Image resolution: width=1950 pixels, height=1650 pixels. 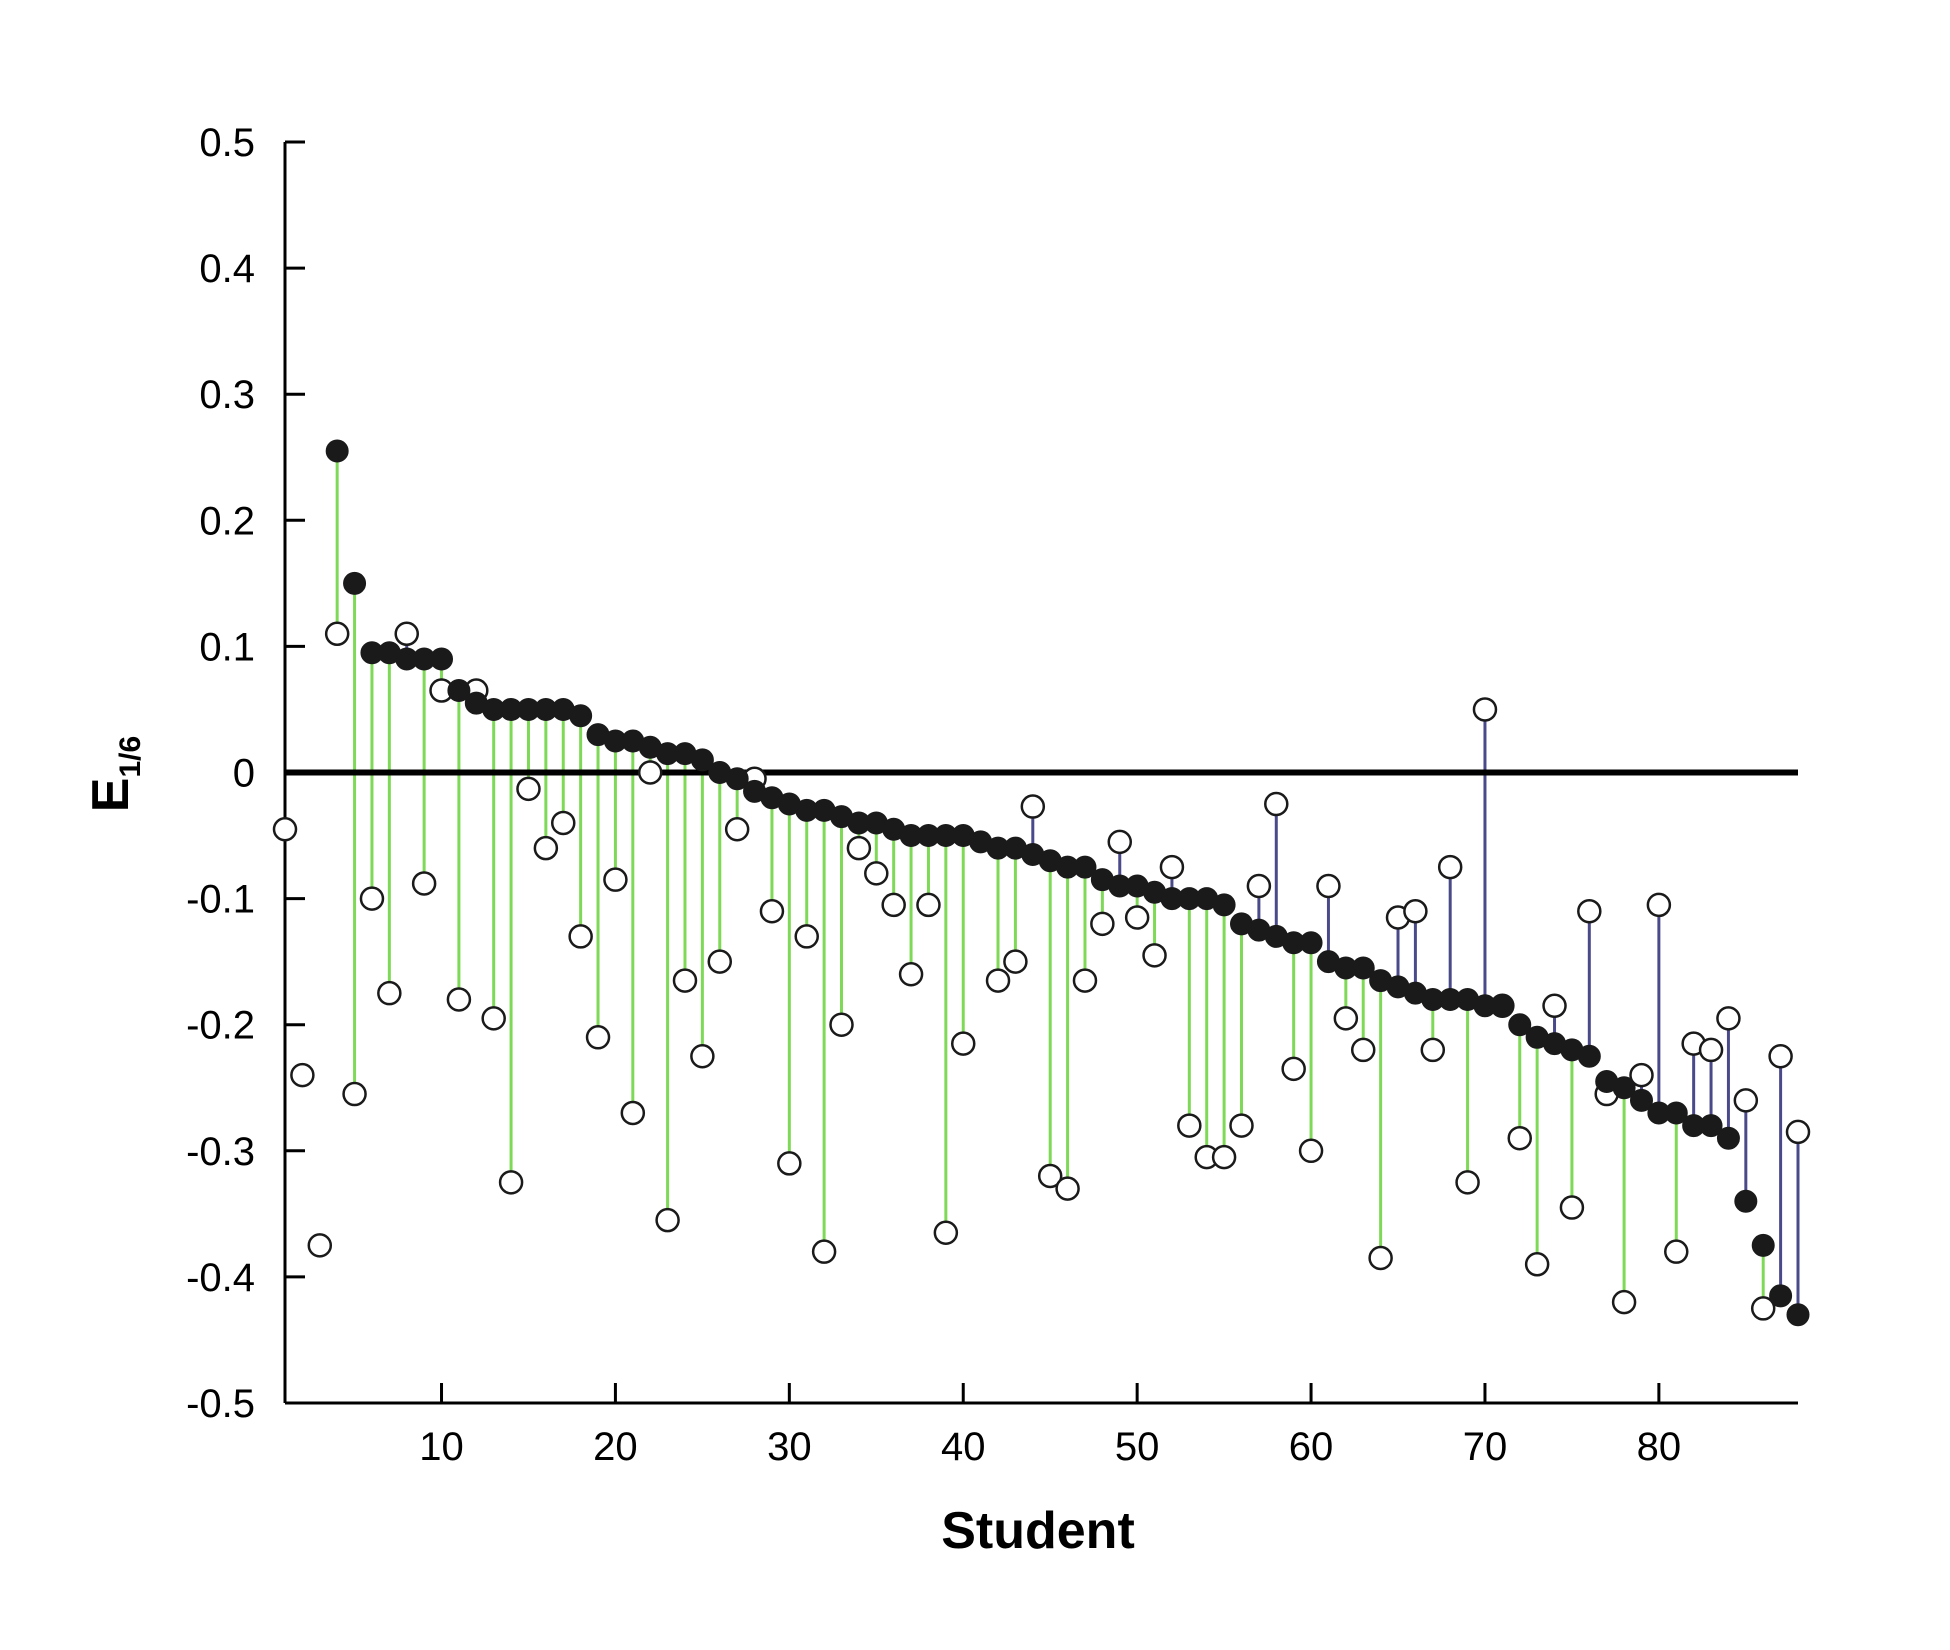 What do you see at coordinates (227, 647) in the screenshot?
I see `y-tick-label: 0.1` at bounding box center [227, 647].